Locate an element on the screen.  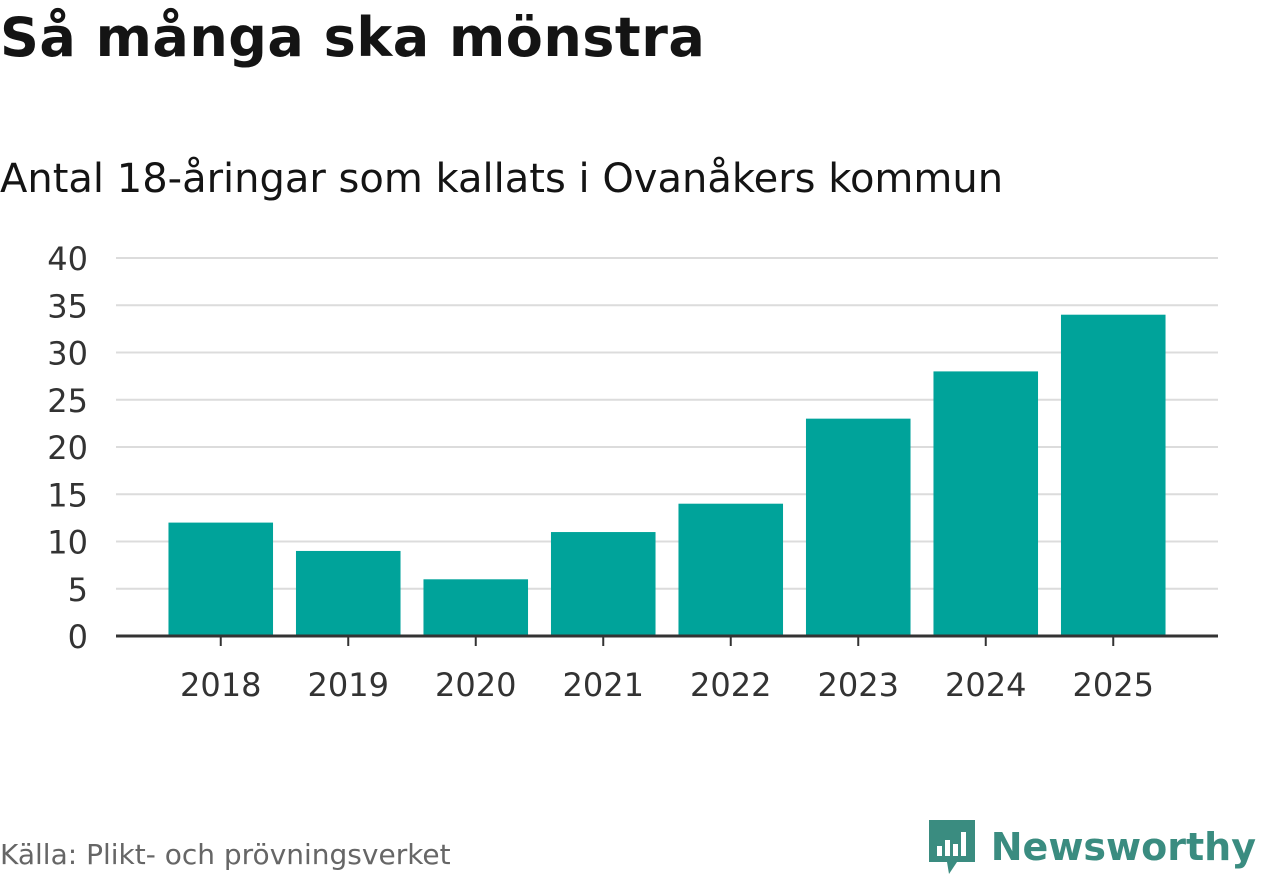
newsworthy-logo-icon is located at coordinates (951, 847).